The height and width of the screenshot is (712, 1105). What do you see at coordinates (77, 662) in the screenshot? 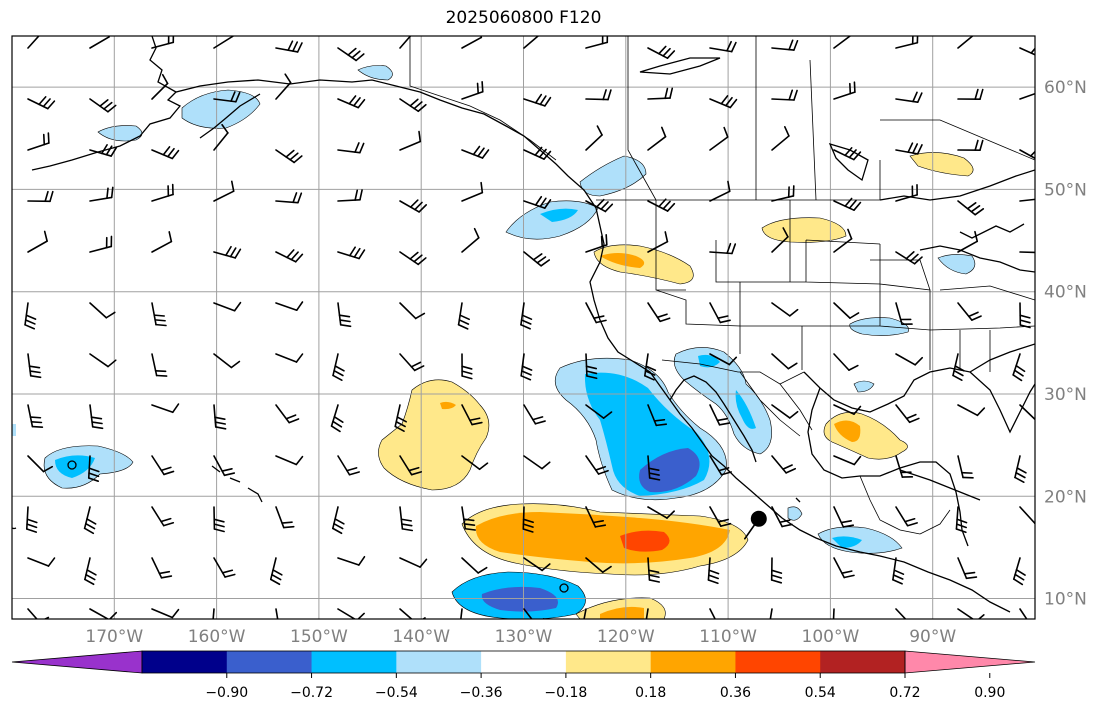
I see `colorbar-extend-low` at bounding box center [77, 662].